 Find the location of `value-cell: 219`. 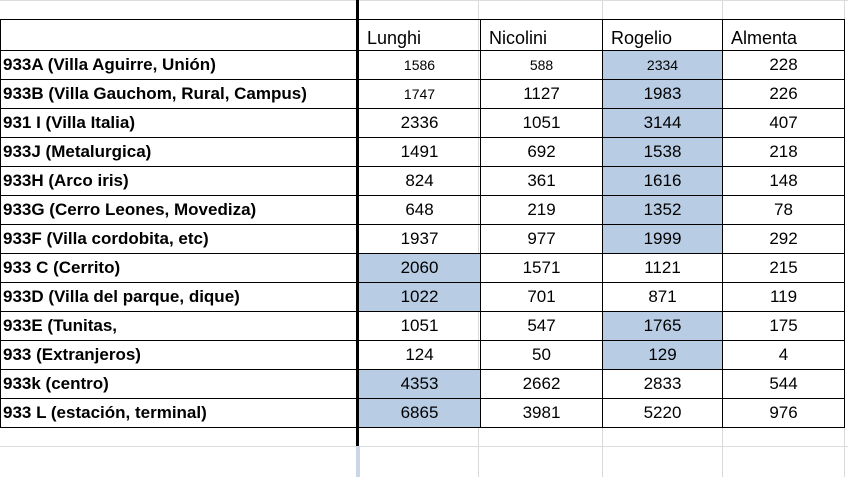

value-cell: 219 is located at coordinates (541, 210).